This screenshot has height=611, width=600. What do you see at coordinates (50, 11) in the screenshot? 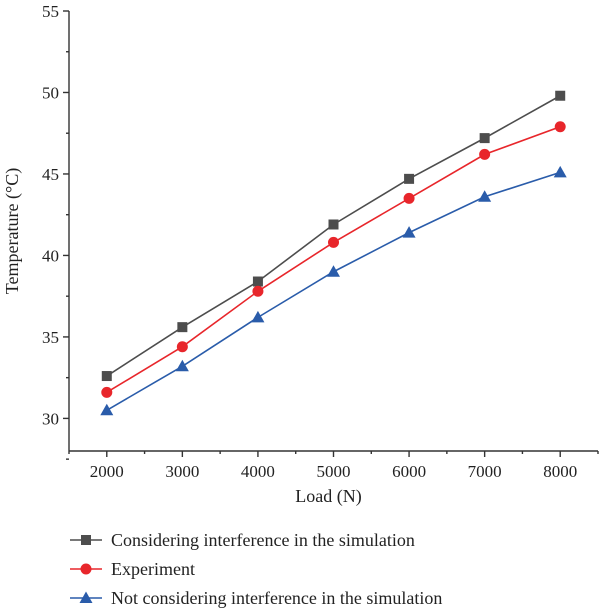
I see `y-tick-label: 55` at bounding box center [50, 11].